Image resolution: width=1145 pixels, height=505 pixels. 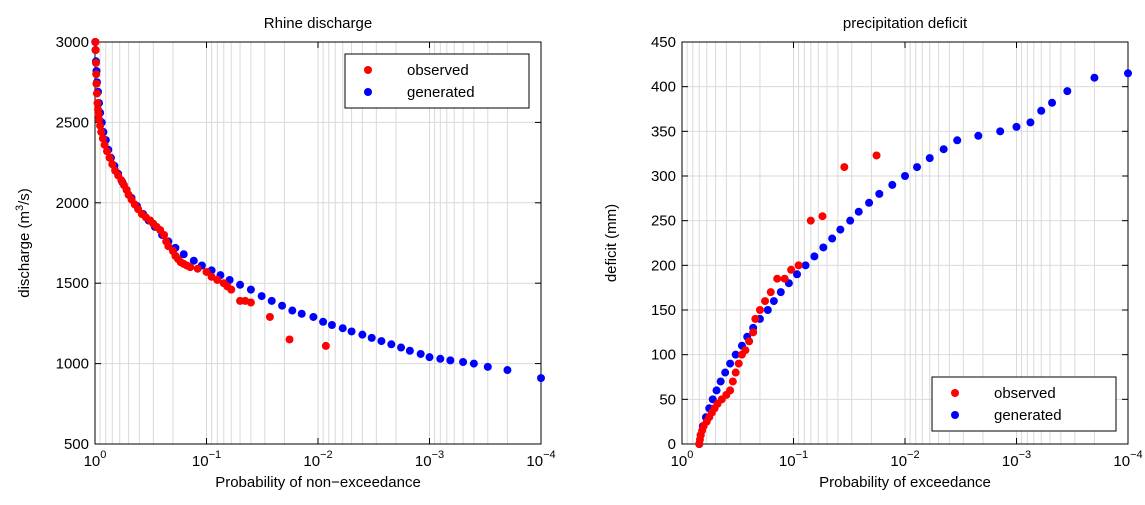 What do you see at coordinates (76, 444) in the screenshot?
I see `y-tick-label: 500` at bounding box center [76, 444].